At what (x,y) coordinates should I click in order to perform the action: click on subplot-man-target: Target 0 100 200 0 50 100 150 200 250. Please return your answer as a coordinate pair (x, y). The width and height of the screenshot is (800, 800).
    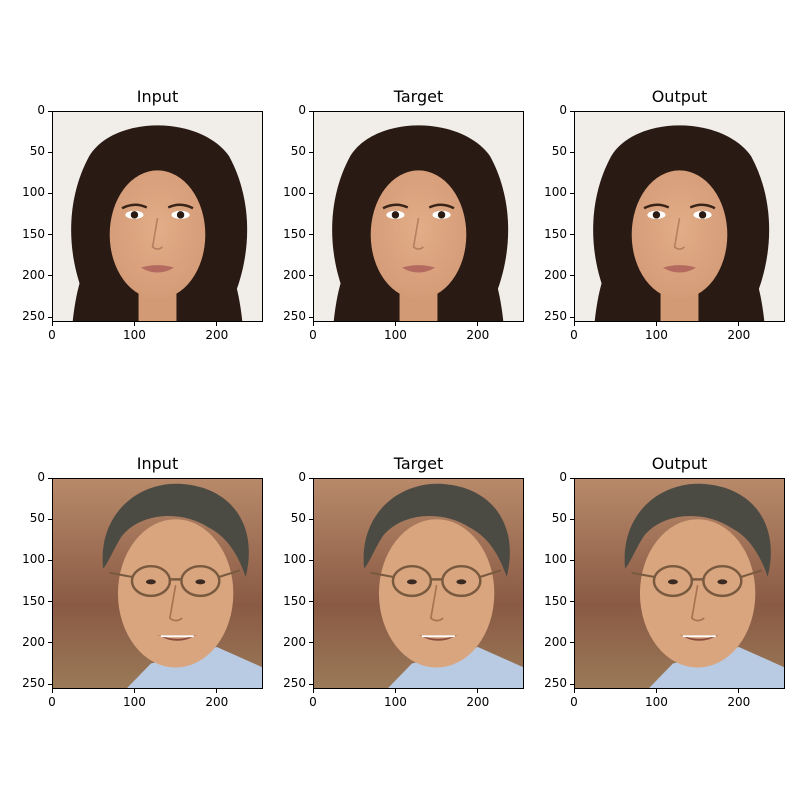
    Looking at the image, I should click on (403, 581).